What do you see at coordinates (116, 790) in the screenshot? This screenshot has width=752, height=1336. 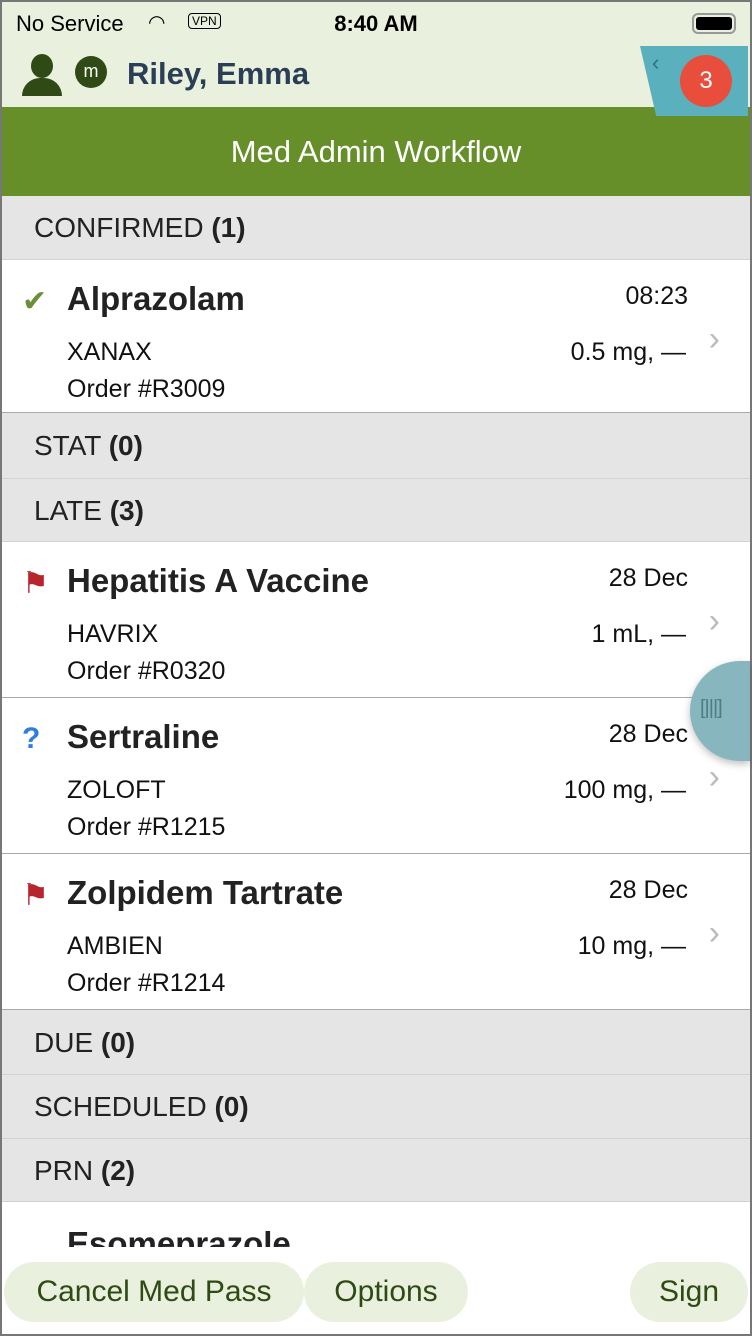 I see `med-brand: ZOLOFT` at bounding box center [116, 790].